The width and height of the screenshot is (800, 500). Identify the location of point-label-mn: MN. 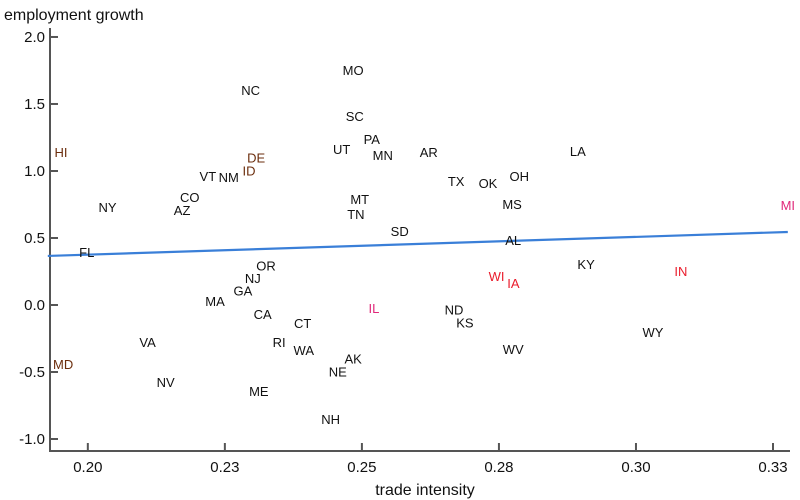
(383, 155).